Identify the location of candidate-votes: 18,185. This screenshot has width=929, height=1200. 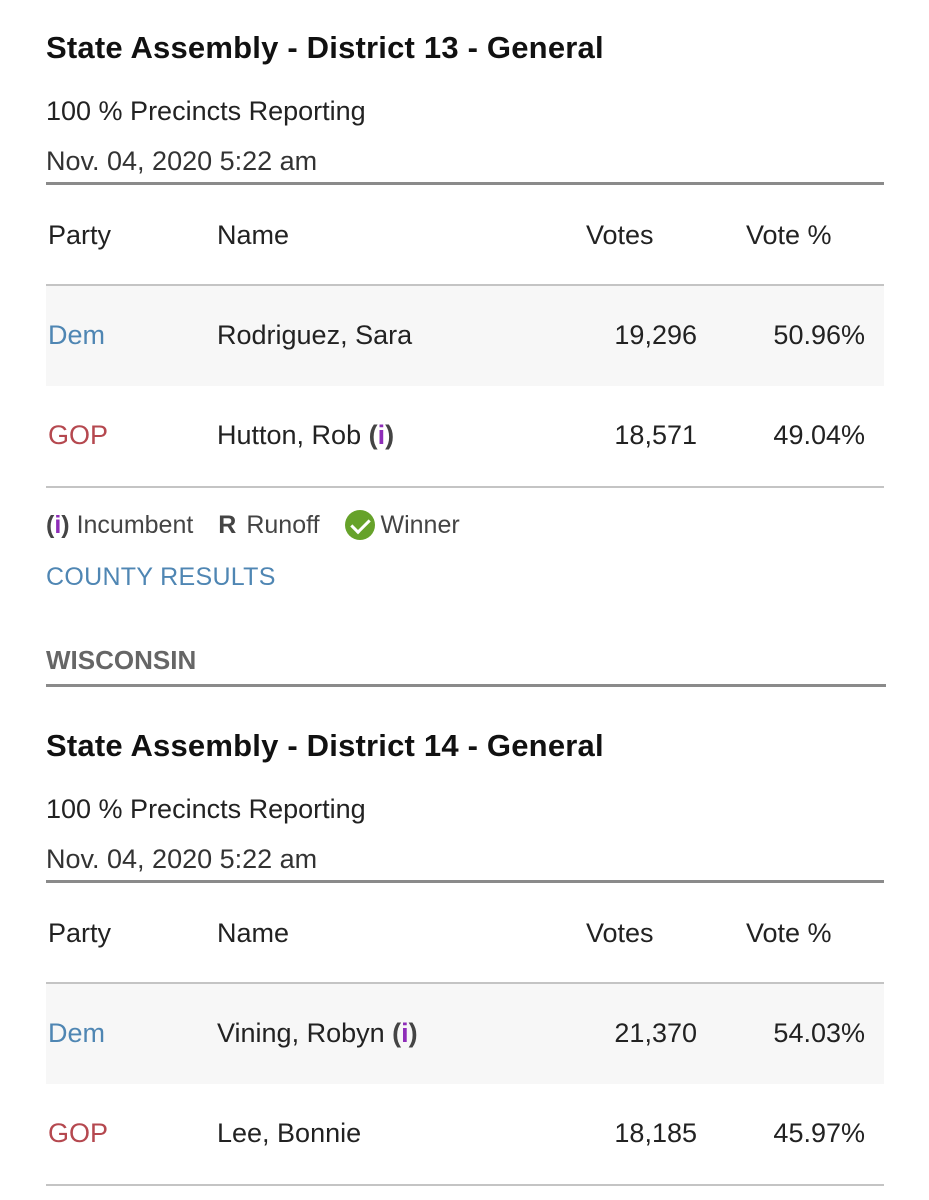
(655, 1133).